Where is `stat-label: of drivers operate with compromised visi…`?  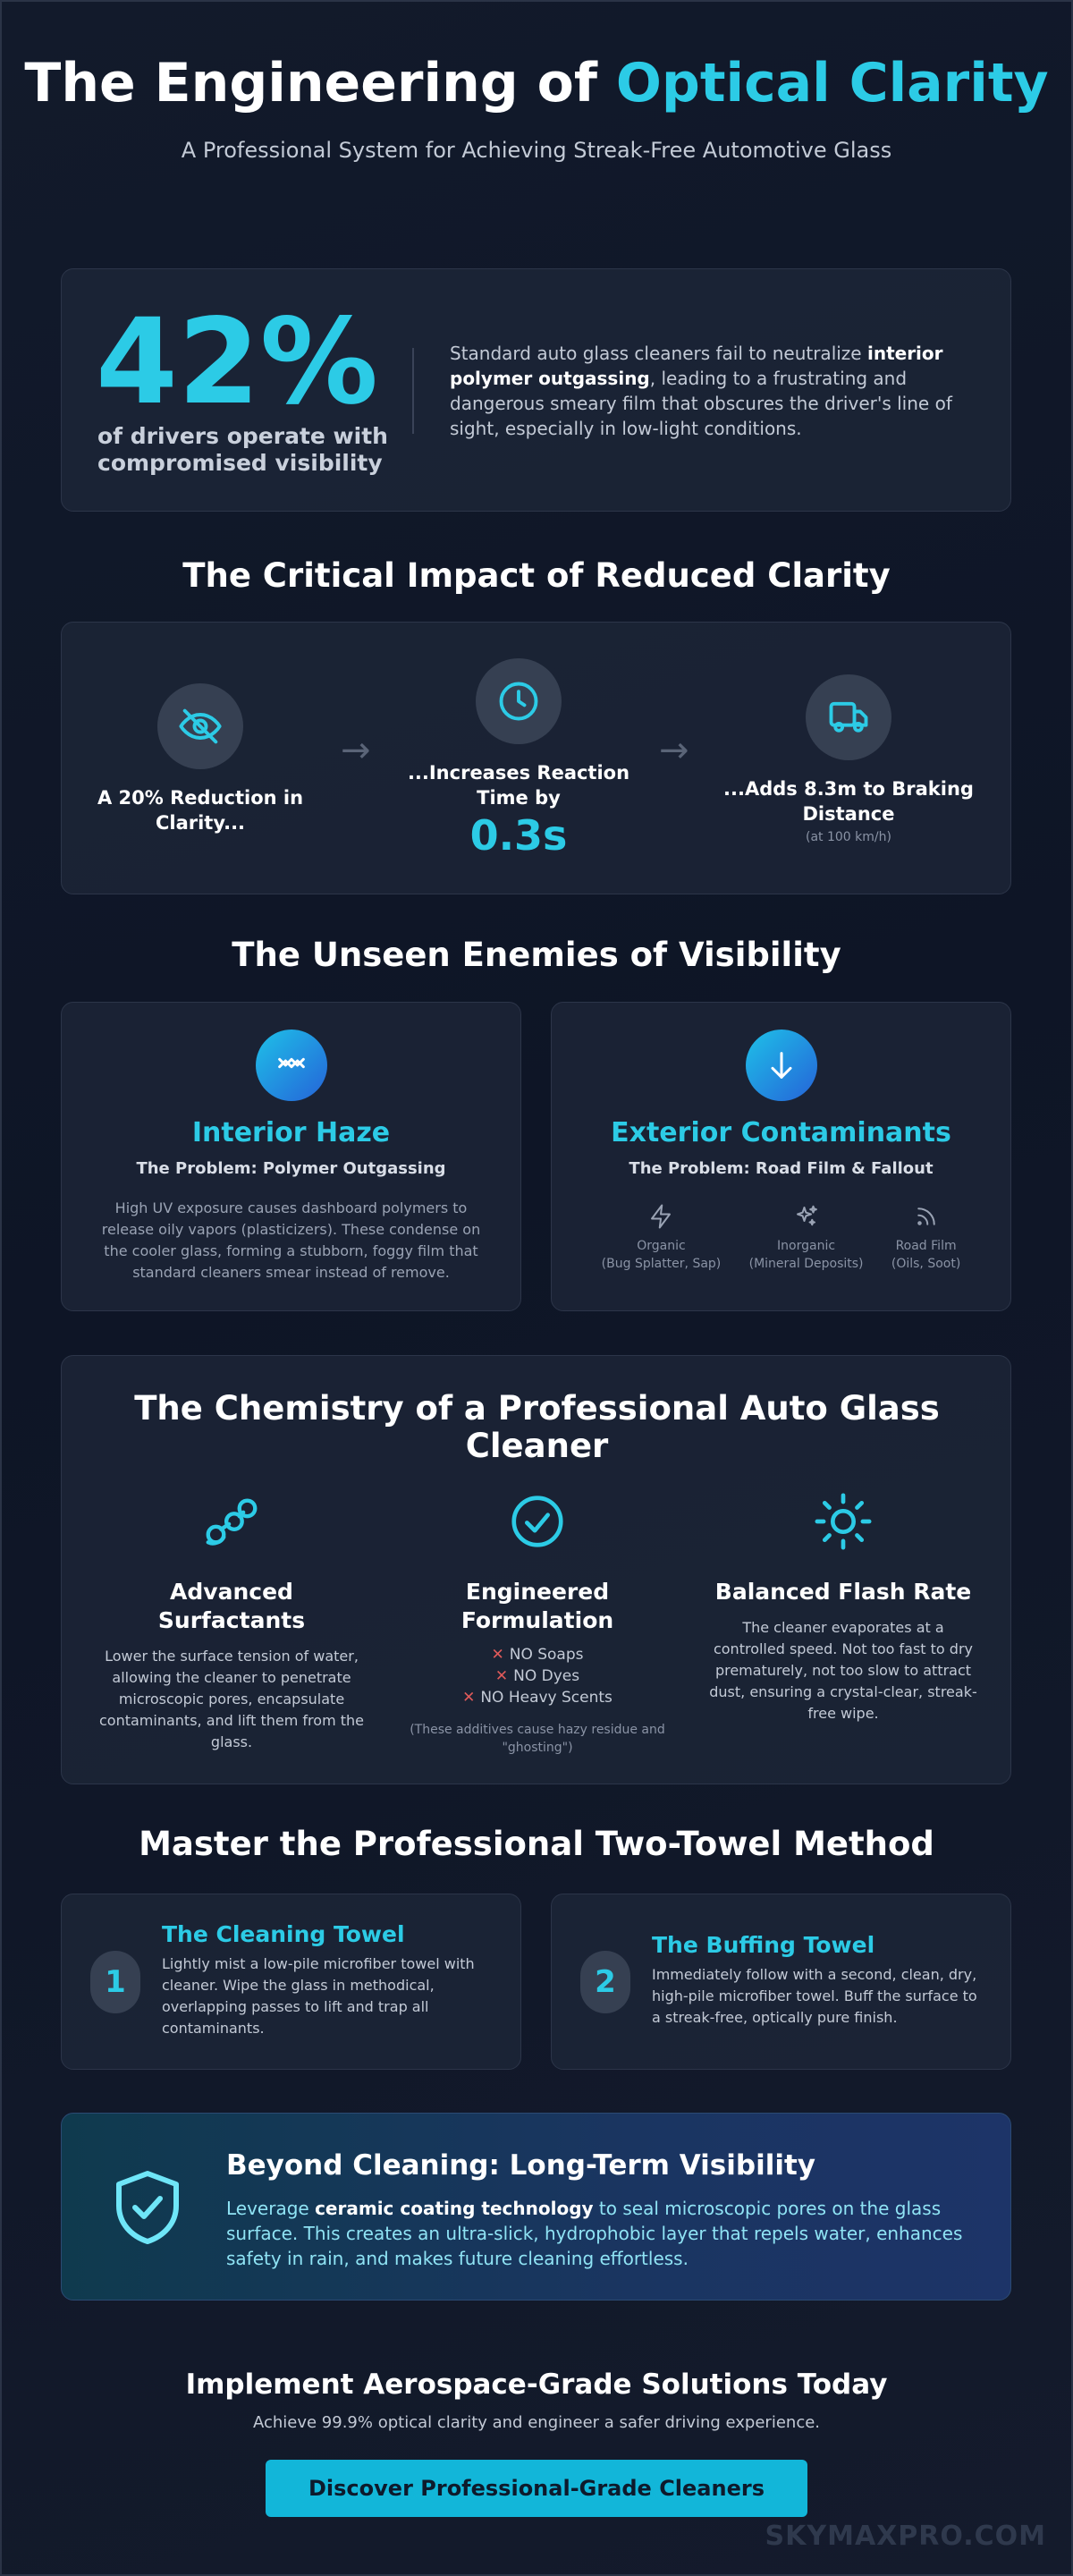
stat-label: of drivers operate with compromised visi… is located at coordinates (242, 449).